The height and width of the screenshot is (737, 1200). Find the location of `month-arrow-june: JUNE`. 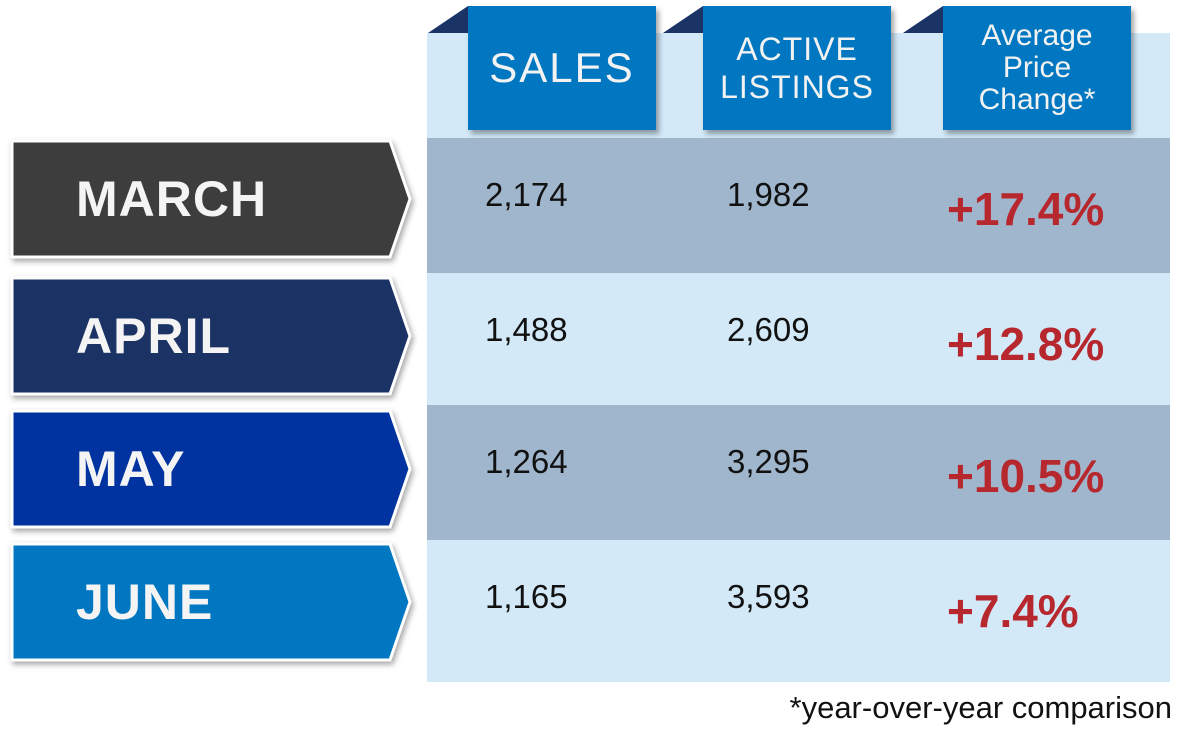

month-arrow-june: JUNE is located at coordinates (212, 602).